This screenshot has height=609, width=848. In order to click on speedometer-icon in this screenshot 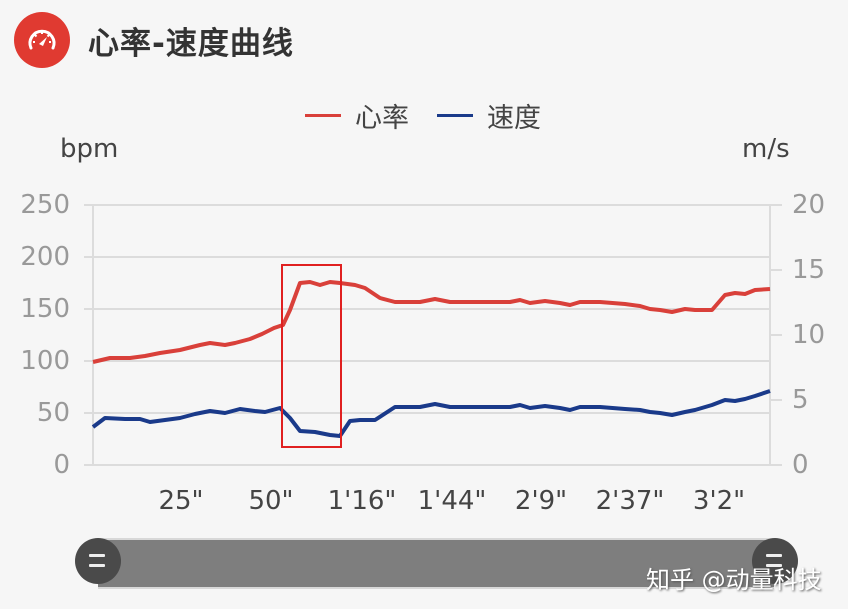, I will do `click(42, 40)`.